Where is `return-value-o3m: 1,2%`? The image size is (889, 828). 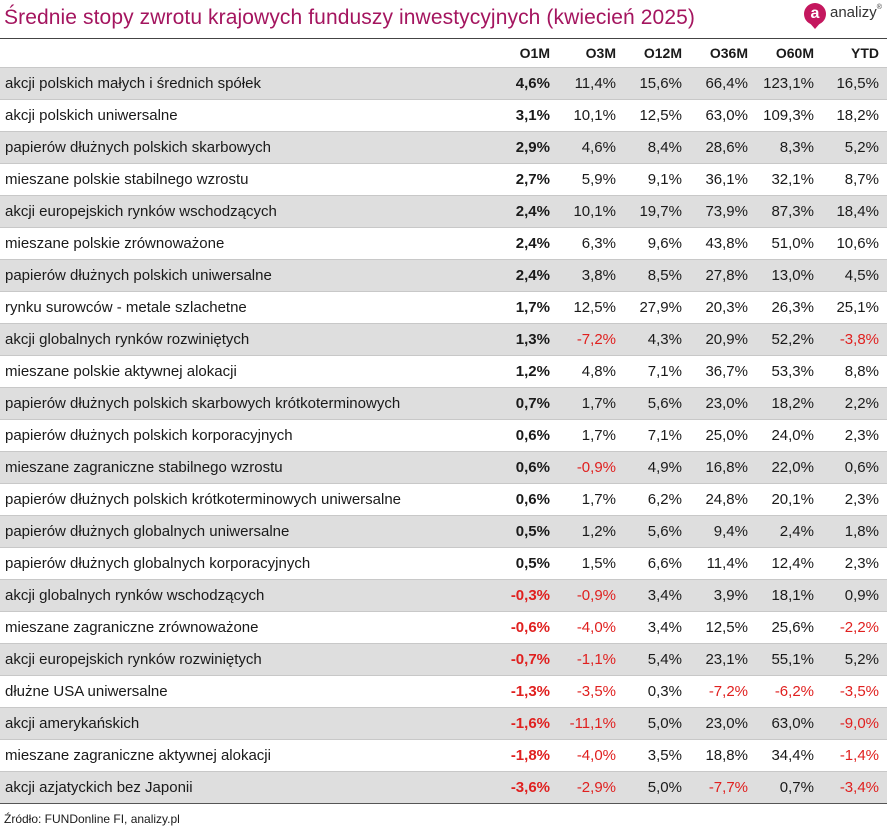 return-value-o3m: 1,2% is located at coordinates (591, 531).